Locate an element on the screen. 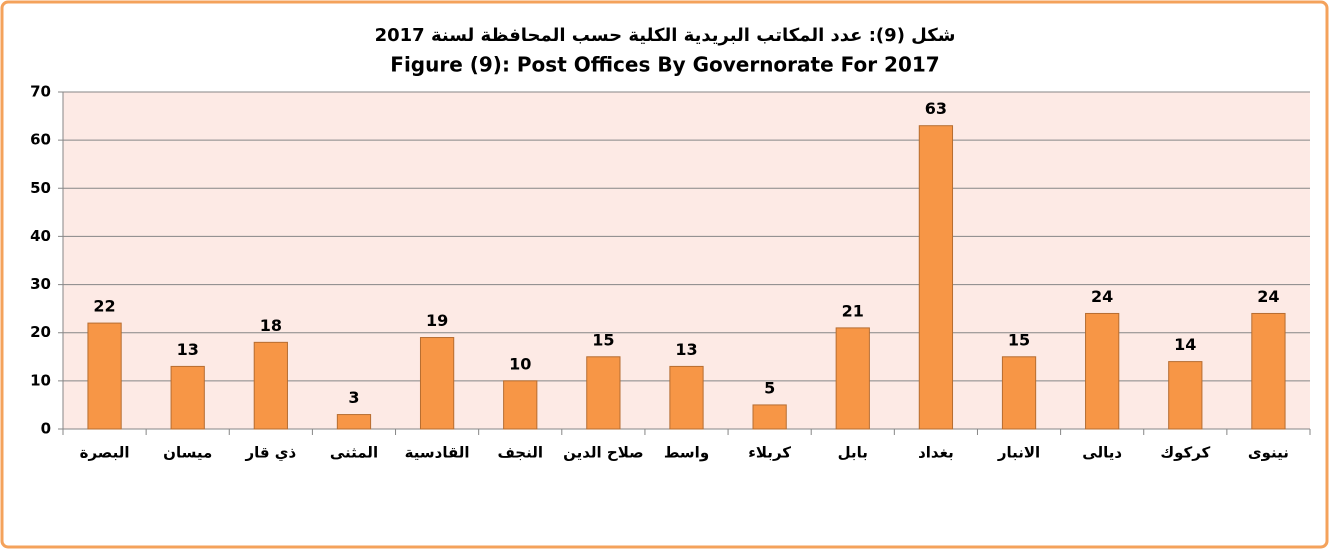  y-tick-label: 70 is located at coordinates (40, 92).